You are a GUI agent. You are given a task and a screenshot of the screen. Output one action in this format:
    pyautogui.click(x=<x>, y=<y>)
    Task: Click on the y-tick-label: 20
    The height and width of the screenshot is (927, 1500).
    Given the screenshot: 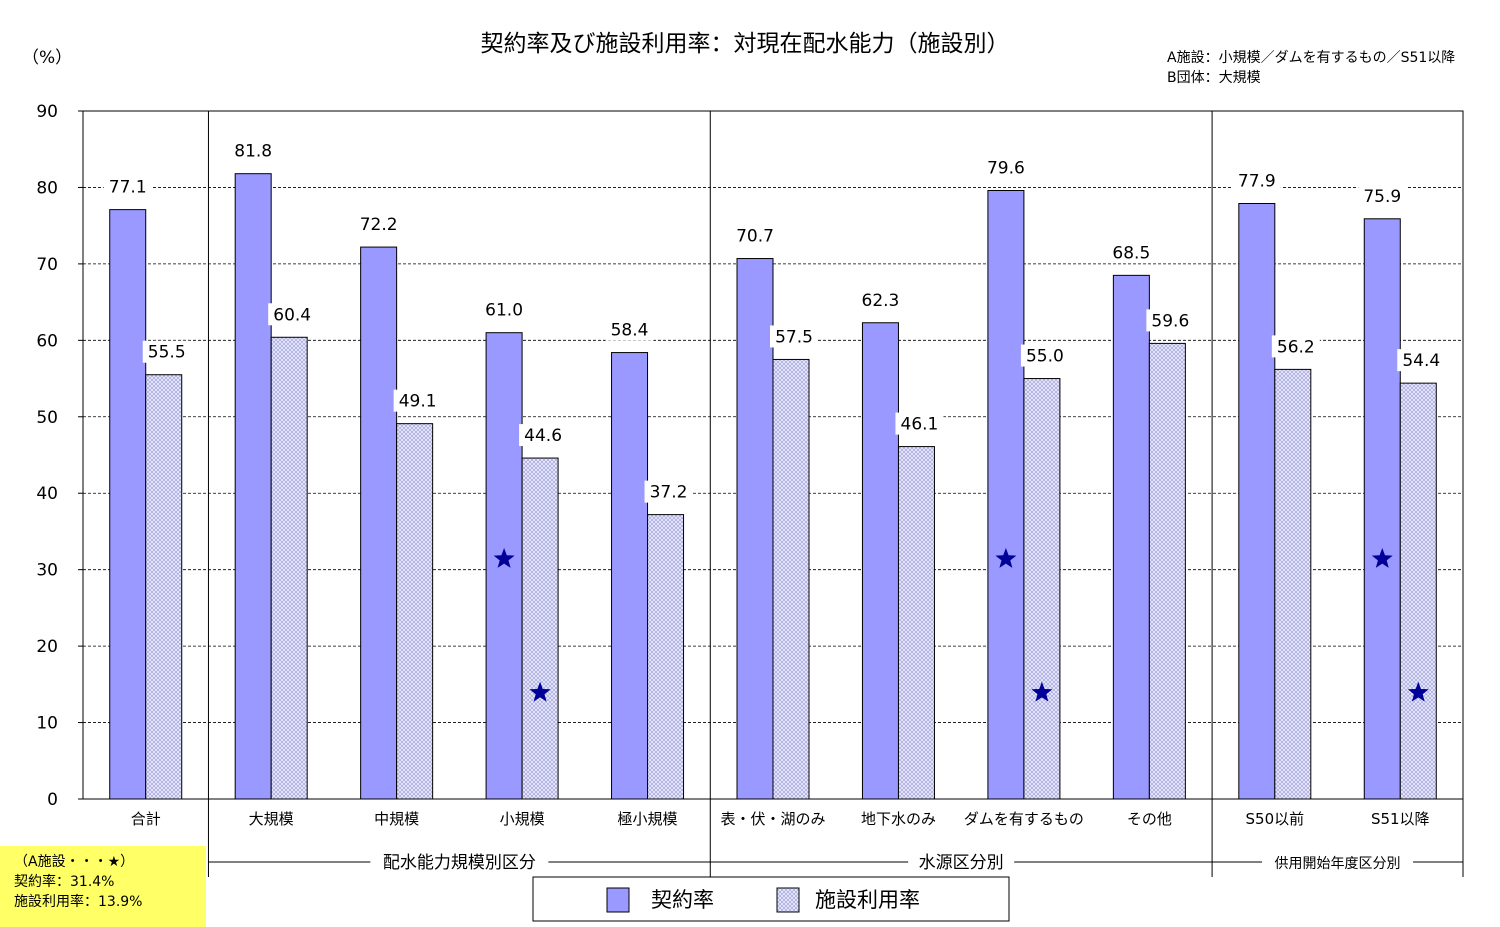 What is the action you would take?
    pyautogui.click(x=47, y=647)
    